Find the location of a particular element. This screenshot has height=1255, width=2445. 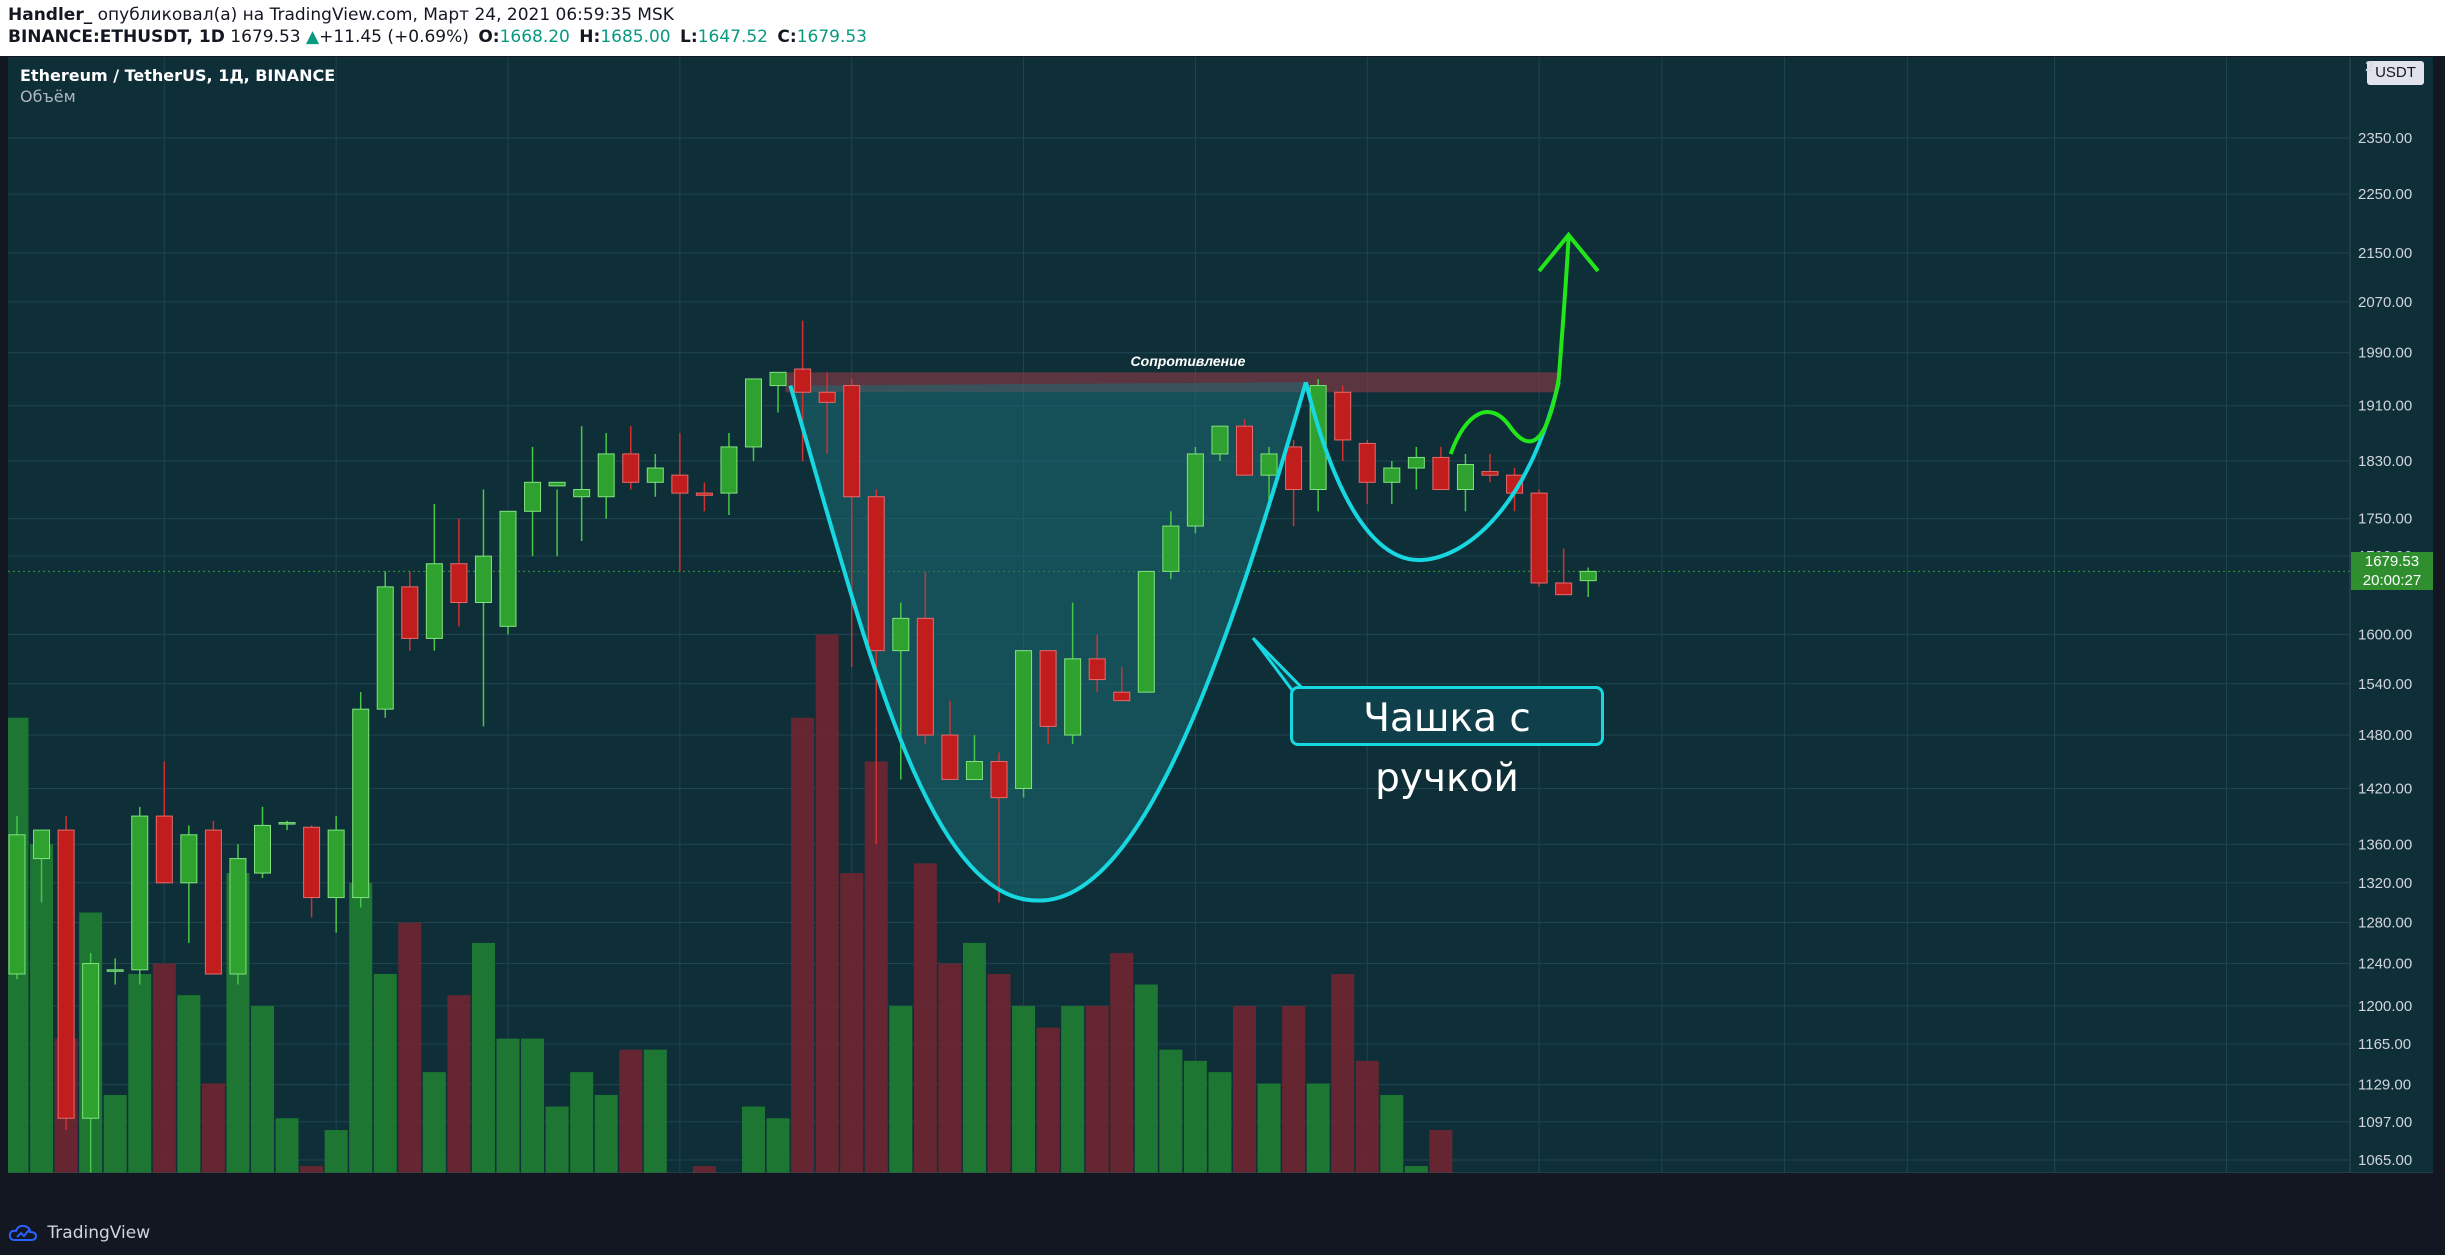

price-tick-label: 1600.00 is located at coordinates (2385, 634).